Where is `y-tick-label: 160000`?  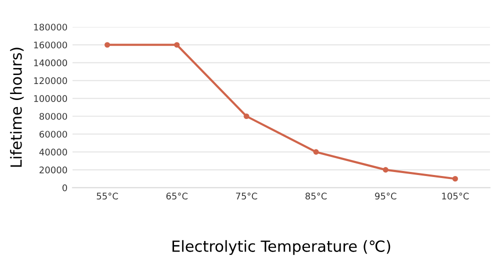 y-tick-label: 160000 is located at coordinates (51, 45).